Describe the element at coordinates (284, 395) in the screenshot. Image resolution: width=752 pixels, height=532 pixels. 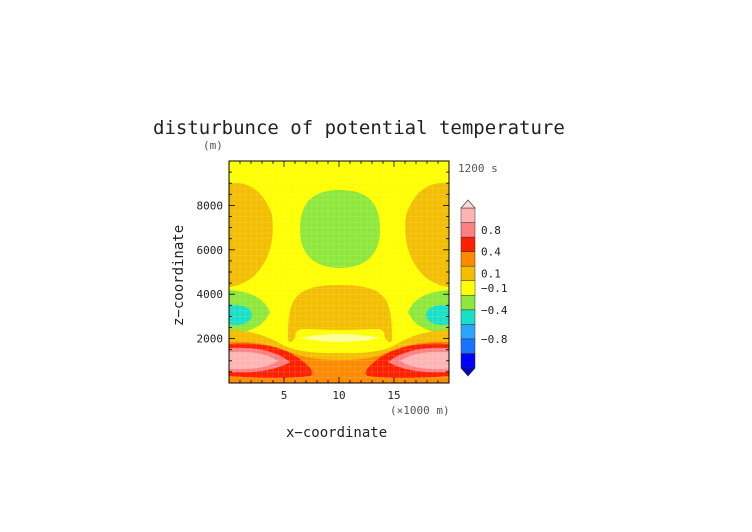
I see `x-tick-label: 5` at that location.